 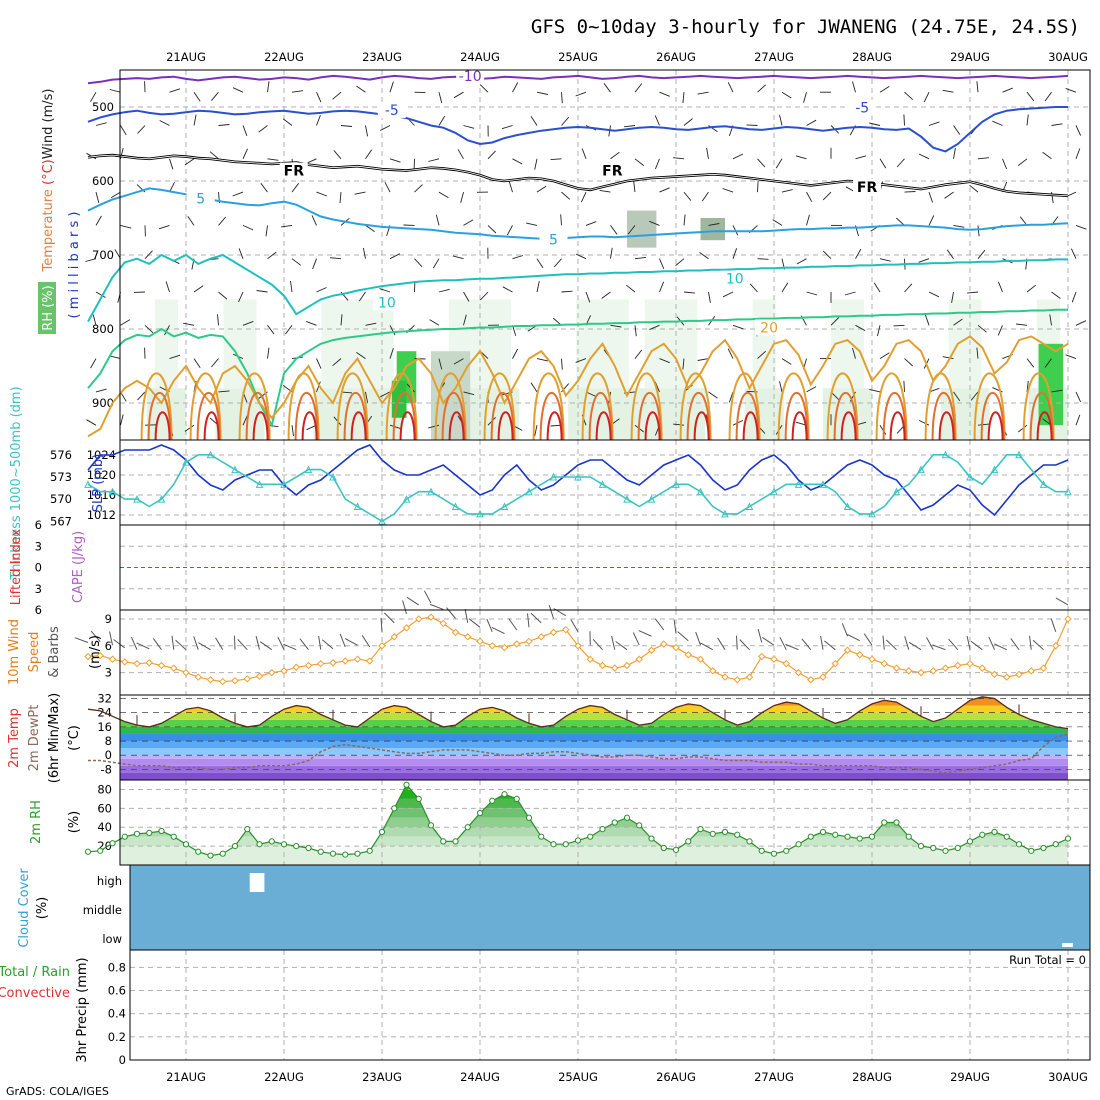 What do you see at coordinates (38, 568) in the screenshot?
I see `li-ytick: 0` at bounding box center [38, 568].